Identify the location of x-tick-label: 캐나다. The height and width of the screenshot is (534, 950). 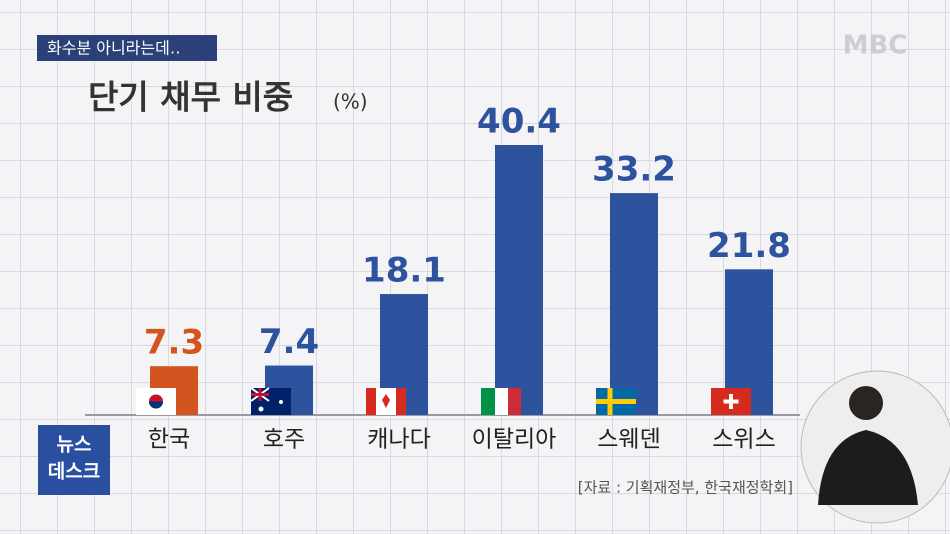
(398, 440).